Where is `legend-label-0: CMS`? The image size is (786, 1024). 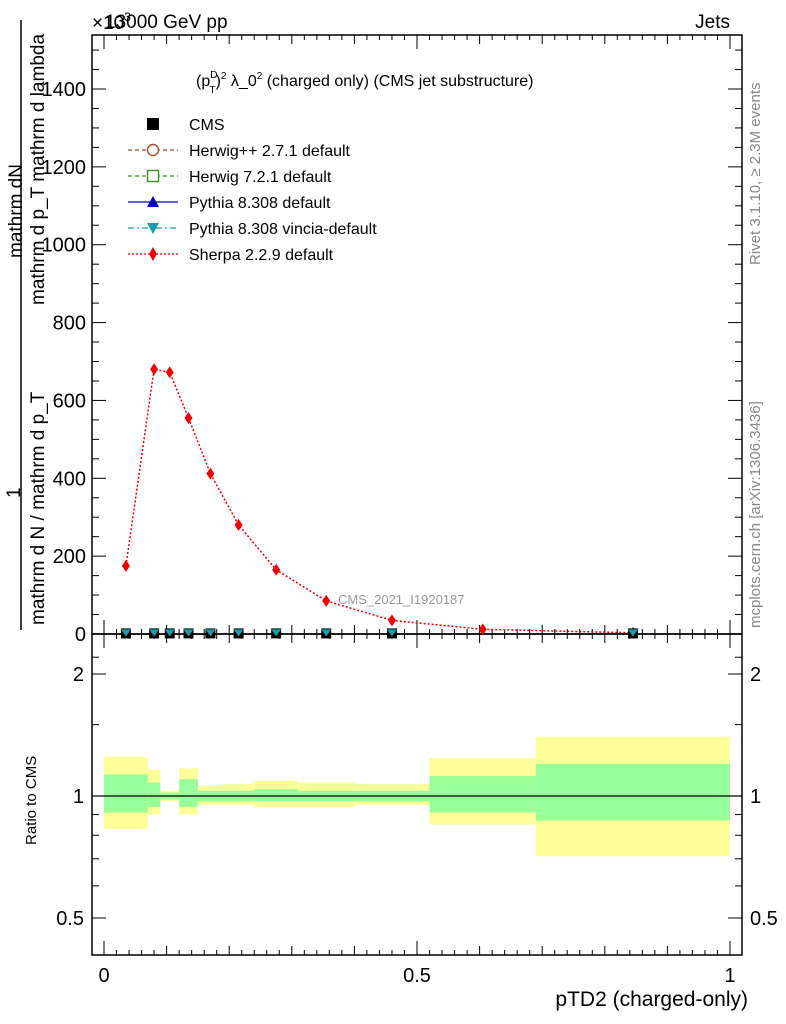
legend-label-0: CMS is located at coordinates (207, 125).